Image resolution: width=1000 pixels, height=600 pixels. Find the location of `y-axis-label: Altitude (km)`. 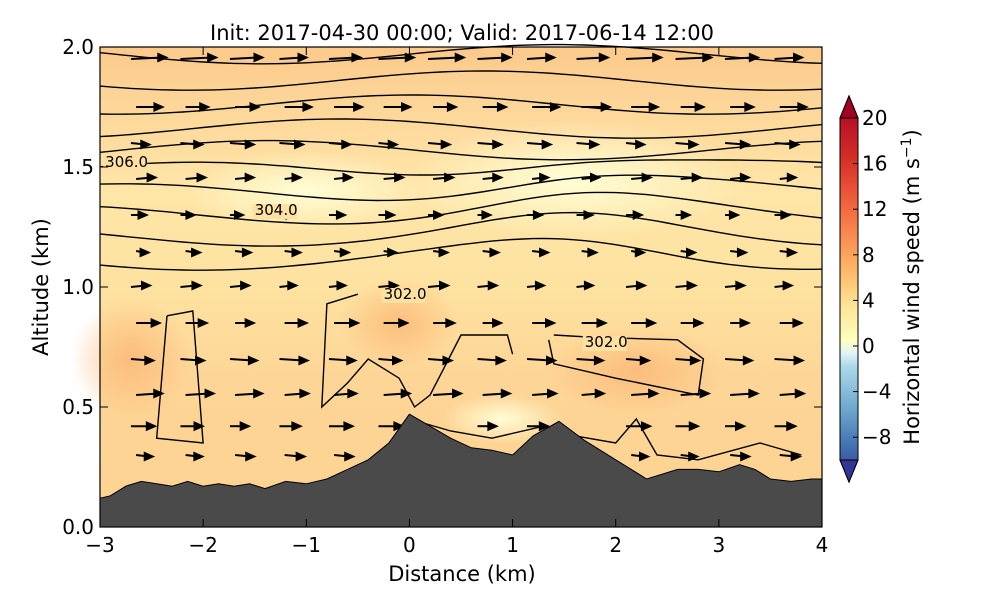

y-axis-label: Altitude (km) is located at coordinates (41, 287).